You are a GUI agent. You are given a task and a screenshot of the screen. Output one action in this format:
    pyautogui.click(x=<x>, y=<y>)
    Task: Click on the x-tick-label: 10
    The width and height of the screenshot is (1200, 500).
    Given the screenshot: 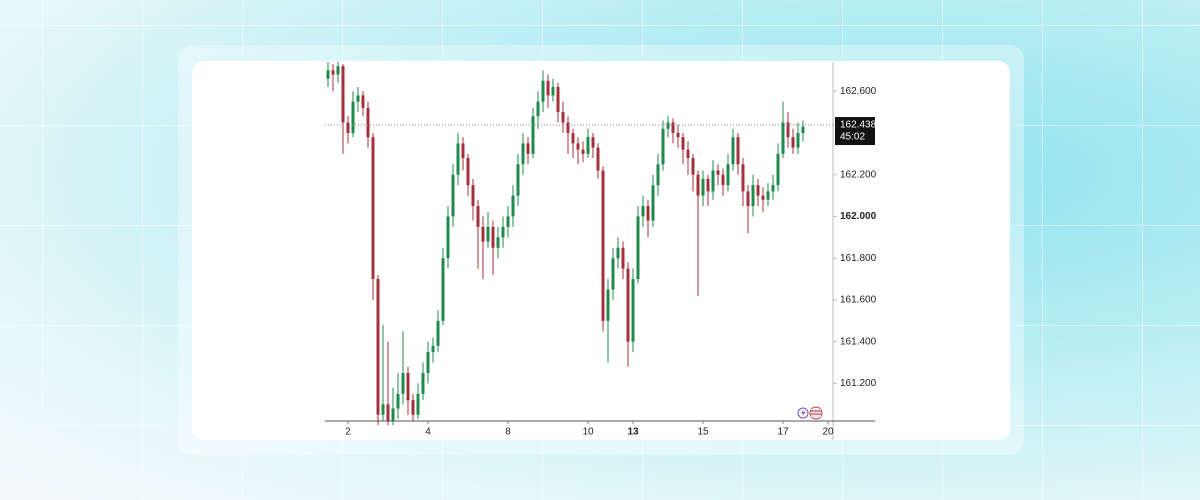 What is the action you would take?
    pyautogui.click(x=588, y=432)
    